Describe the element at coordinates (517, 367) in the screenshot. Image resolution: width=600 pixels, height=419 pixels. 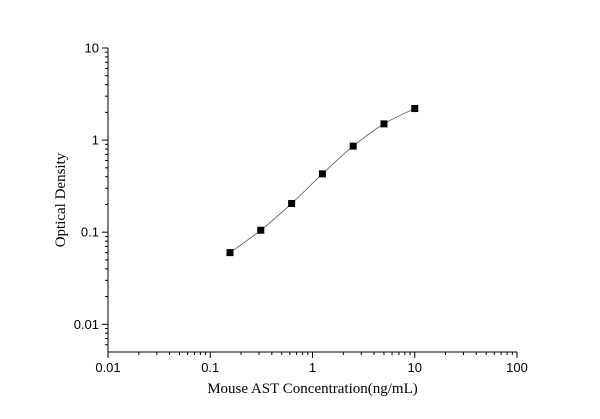
I see `x-tick-label: 100` at that location.